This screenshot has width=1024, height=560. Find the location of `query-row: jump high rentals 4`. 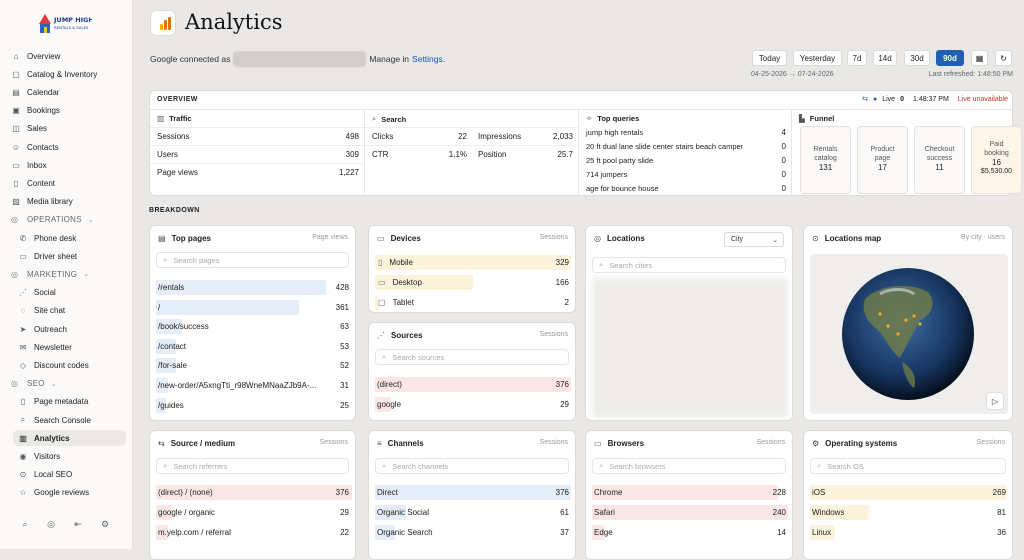

query-row: jump high rentals 4 is located at coordinates (686, 132).